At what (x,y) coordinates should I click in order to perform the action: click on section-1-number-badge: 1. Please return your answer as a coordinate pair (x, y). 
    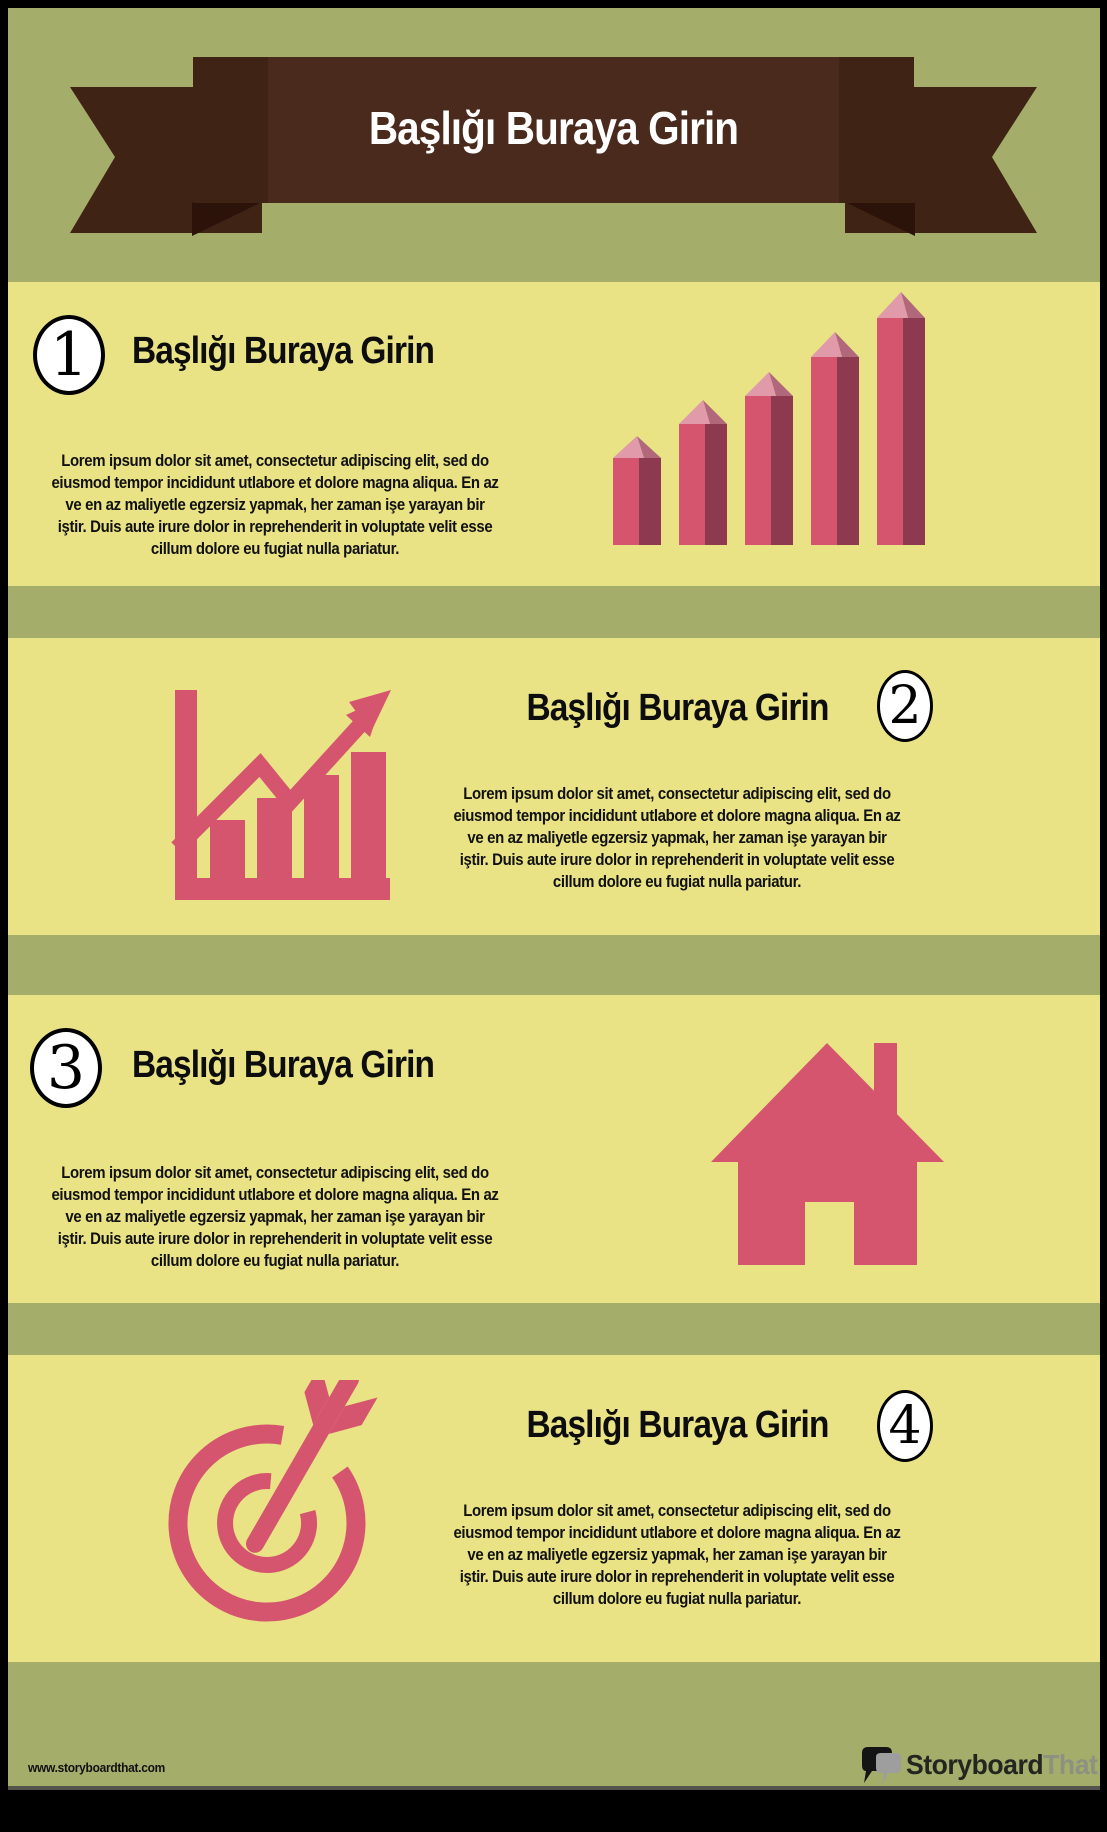
    Looking at the image, I should click on (69, 355).